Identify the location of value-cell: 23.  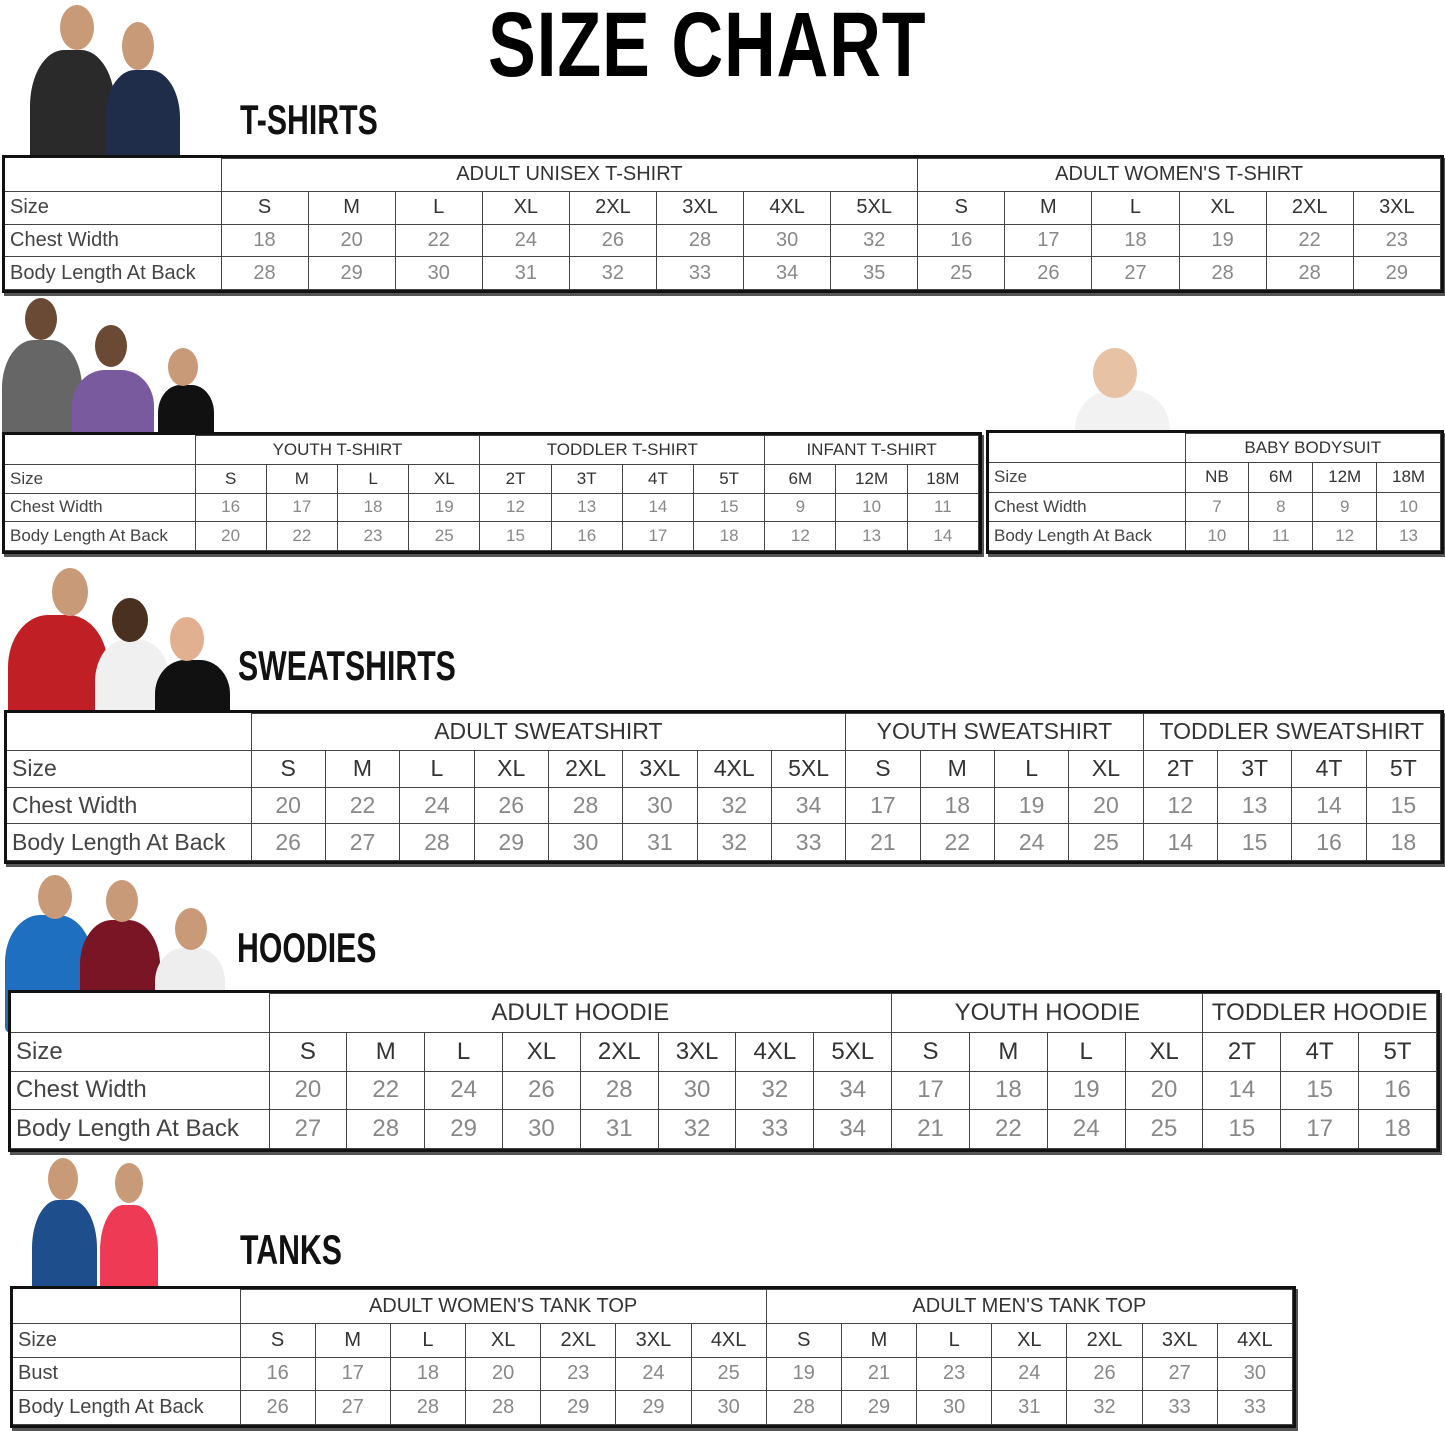
(954, 1374).